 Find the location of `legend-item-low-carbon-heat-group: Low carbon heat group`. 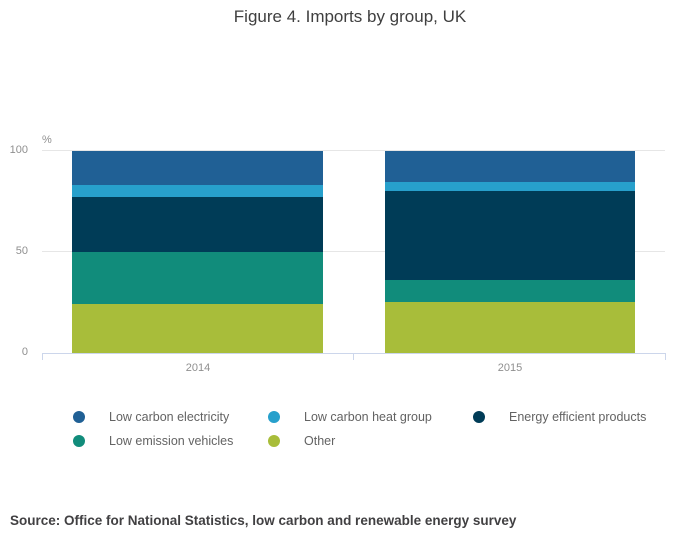

legend-item-low-carbon-heat-group: Low carbon heat group is located at coordinates (350, 417).